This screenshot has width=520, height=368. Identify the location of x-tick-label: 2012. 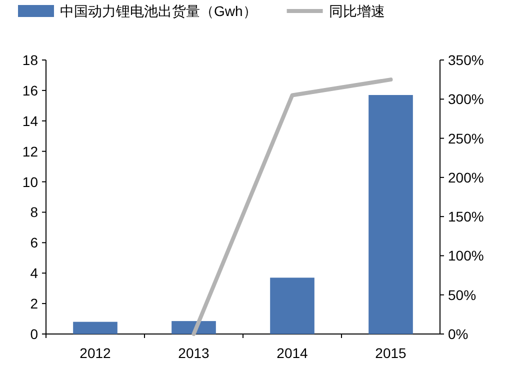
(96, 353).